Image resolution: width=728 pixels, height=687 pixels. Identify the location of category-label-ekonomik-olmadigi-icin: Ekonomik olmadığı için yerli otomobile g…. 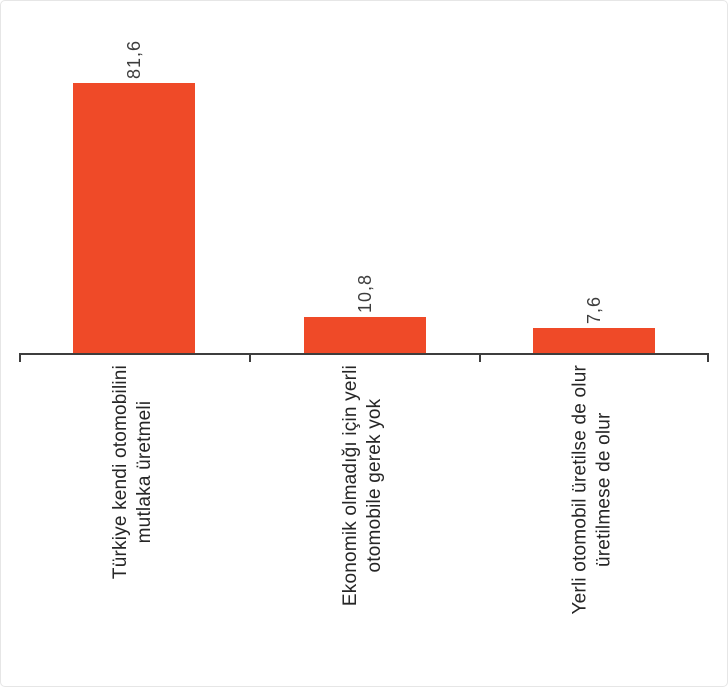
(363, 485).